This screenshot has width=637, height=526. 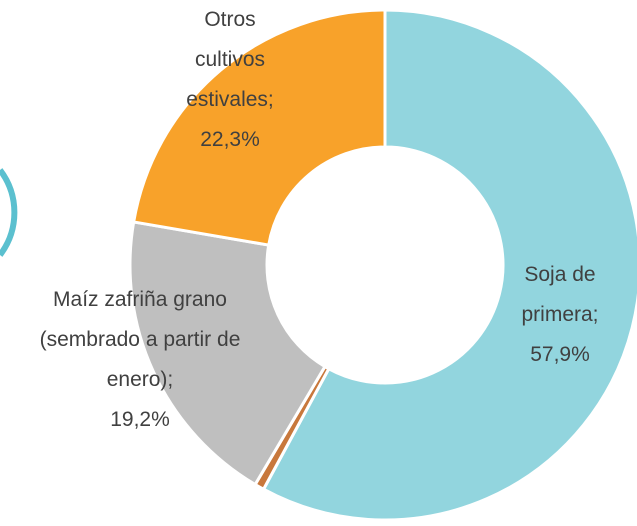 I want to click on label-category: Soja de primera, so click(x=558, y=294).